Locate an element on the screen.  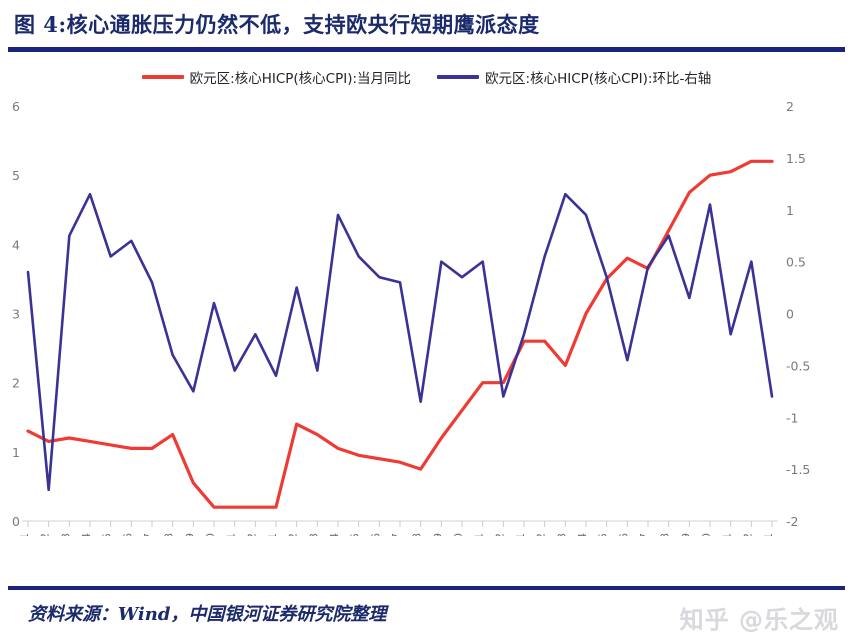
x-axis-tick-2020-05: 2020-05 is located at coordinates (107, 534).